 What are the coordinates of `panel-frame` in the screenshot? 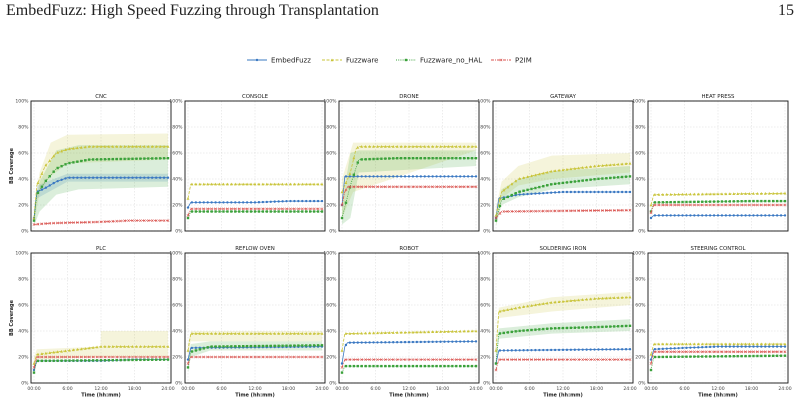 It's located at (563, 166).